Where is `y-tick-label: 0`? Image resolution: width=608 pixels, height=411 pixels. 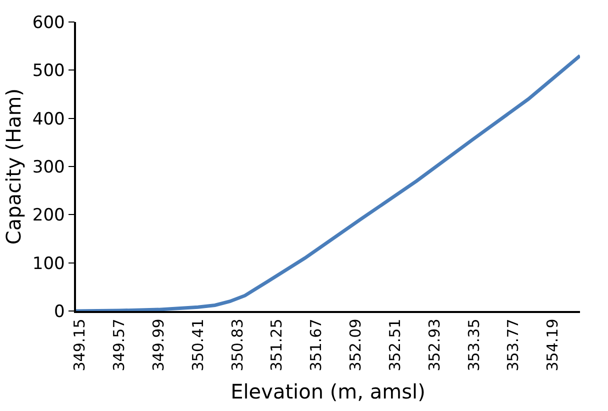 y-tick-label: 0 is located at coordinates (59, 312).